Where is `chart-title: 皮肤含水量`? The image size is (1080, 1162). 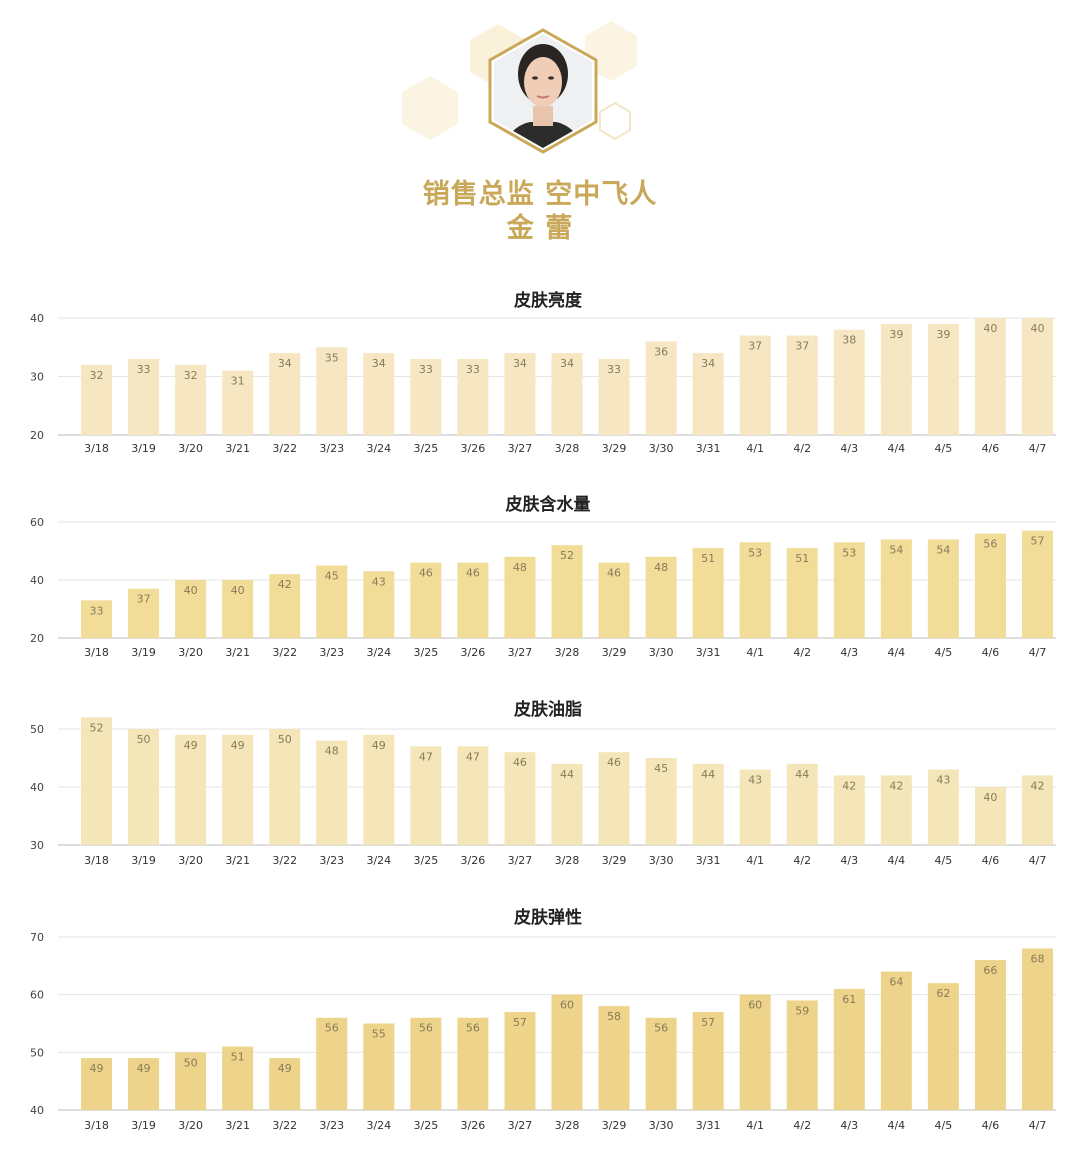
chart-title: 皮肤含水量 is located at coordinates (548, 504).